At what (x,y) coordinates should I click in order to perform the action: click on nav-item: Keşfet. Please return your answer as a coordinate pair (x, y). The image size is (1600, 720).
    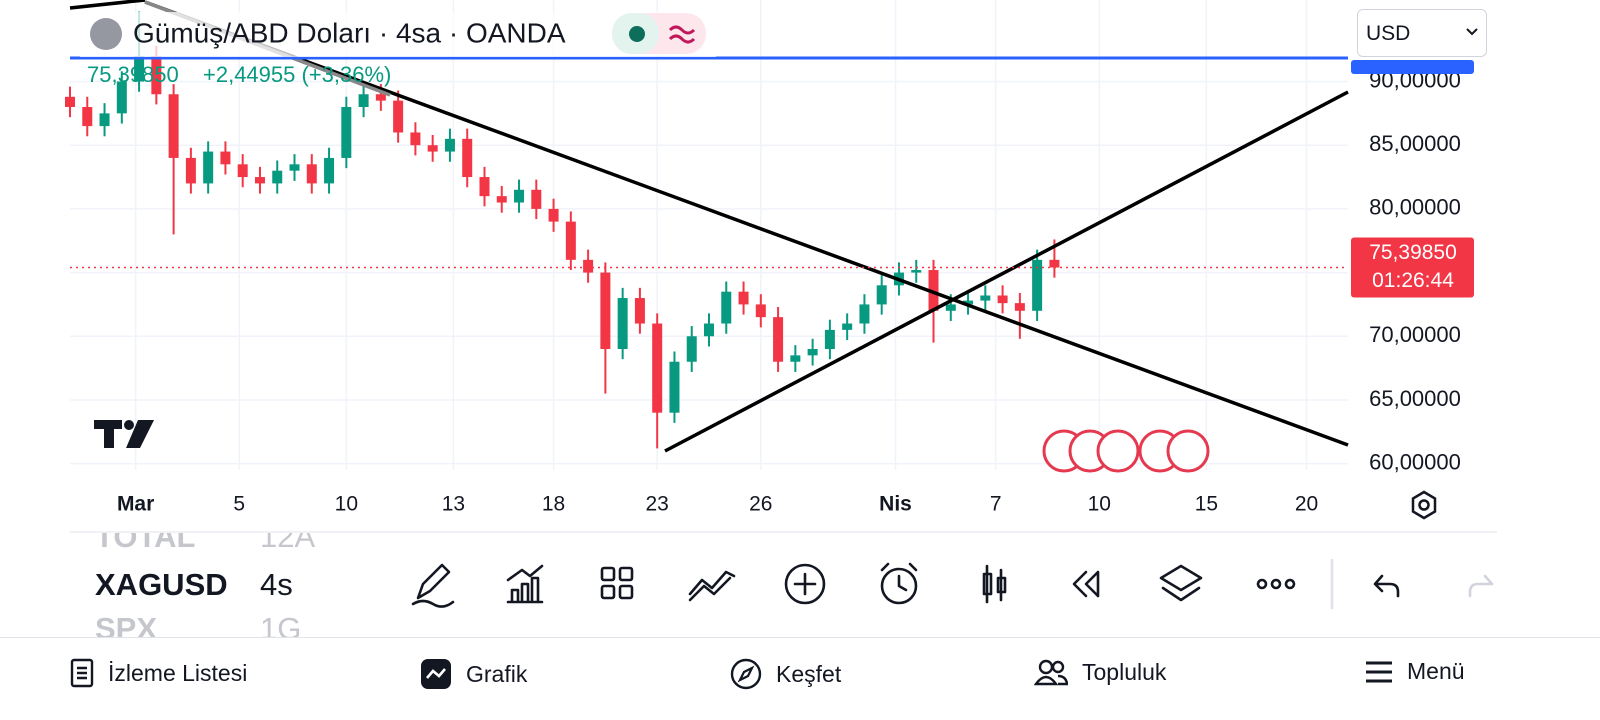
    Looking at the image, I should click on (785, 674).